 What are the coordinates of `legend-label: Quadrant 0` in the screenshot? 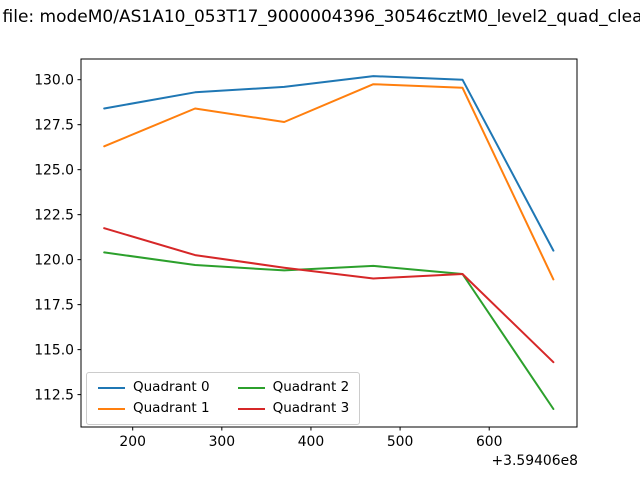 It's located at (171, 387).